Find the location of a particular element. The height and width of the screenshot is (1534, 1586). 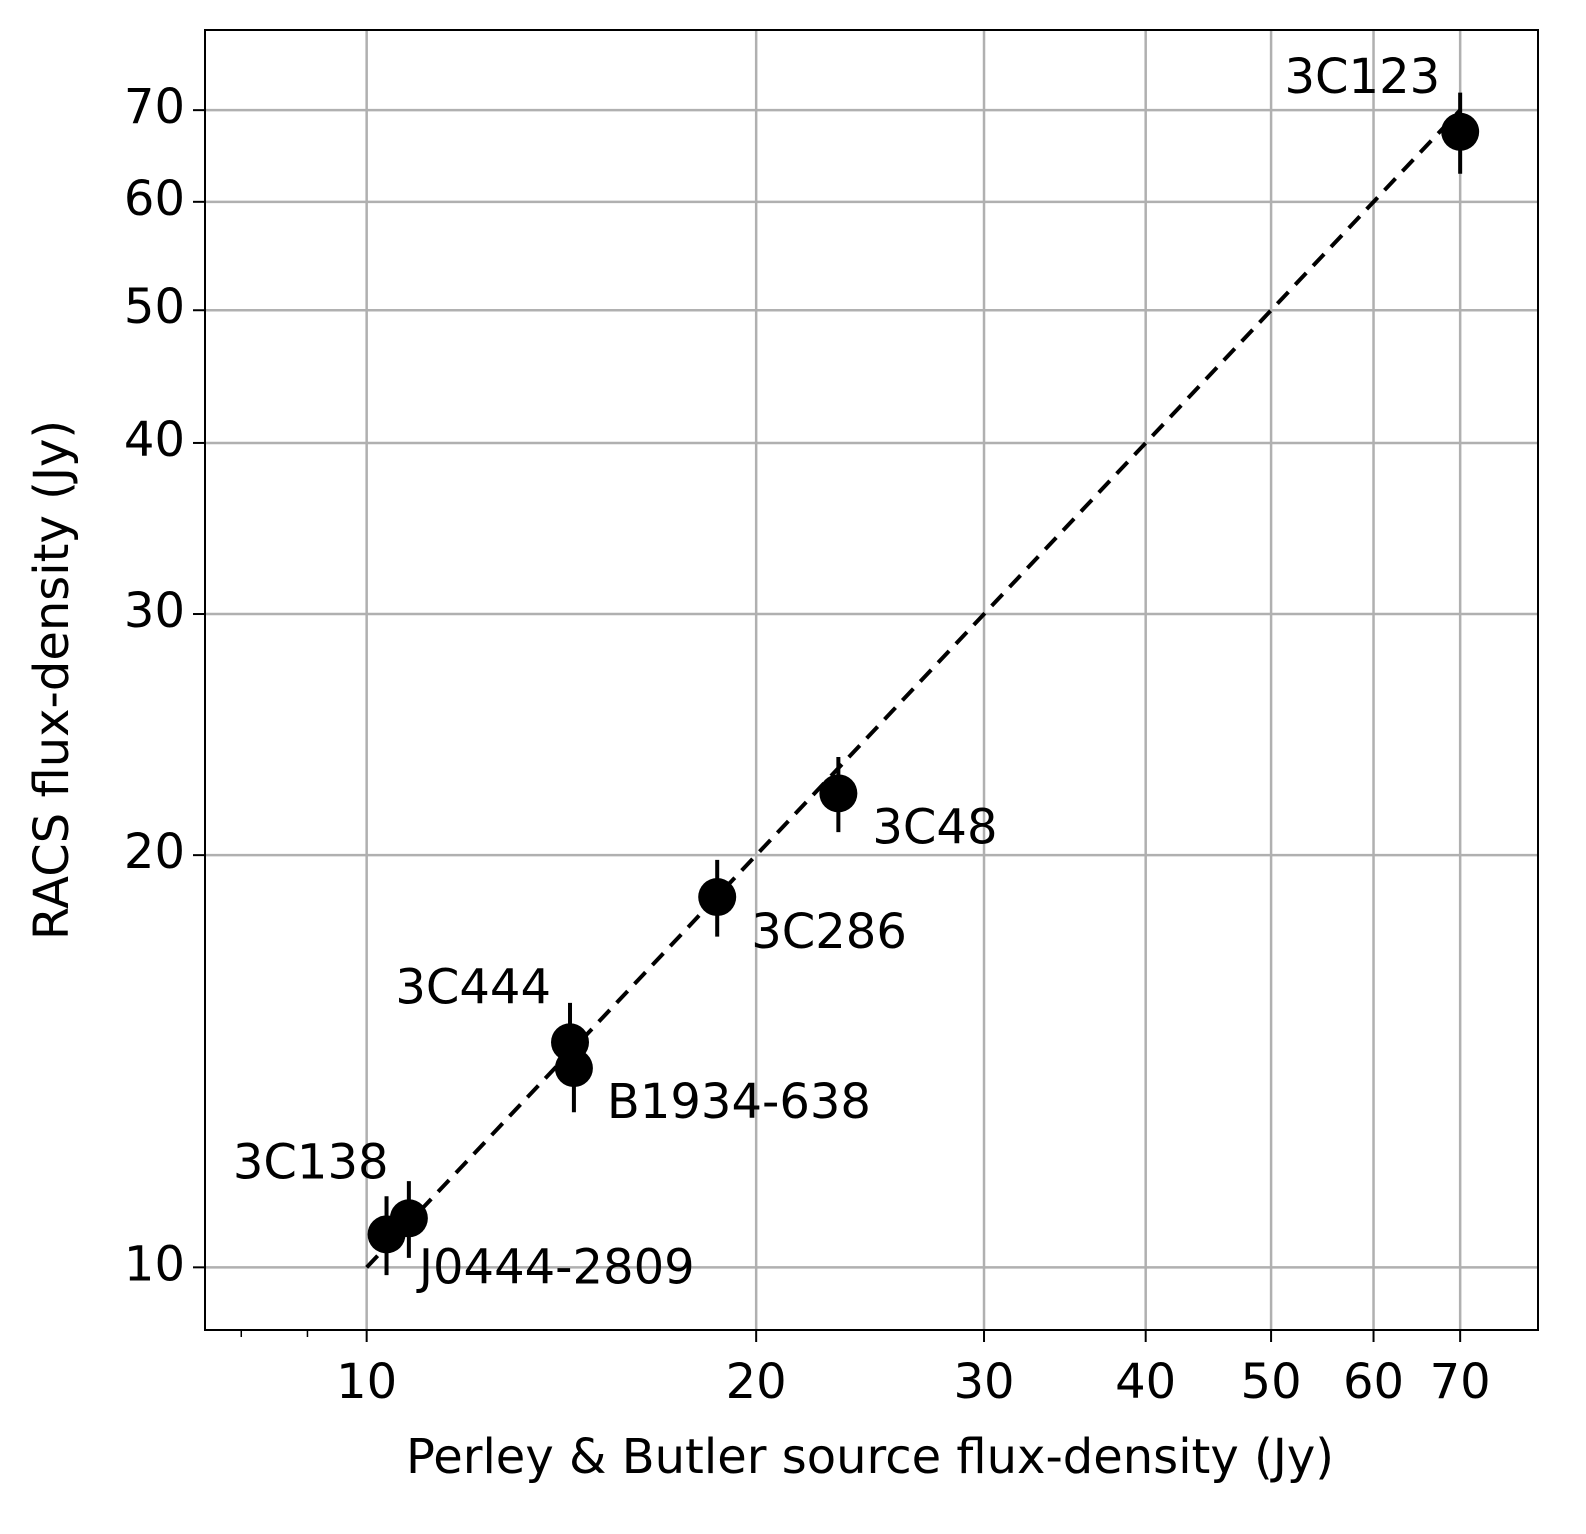

point-label: 3C138 is located at coordinates (311, 1162).